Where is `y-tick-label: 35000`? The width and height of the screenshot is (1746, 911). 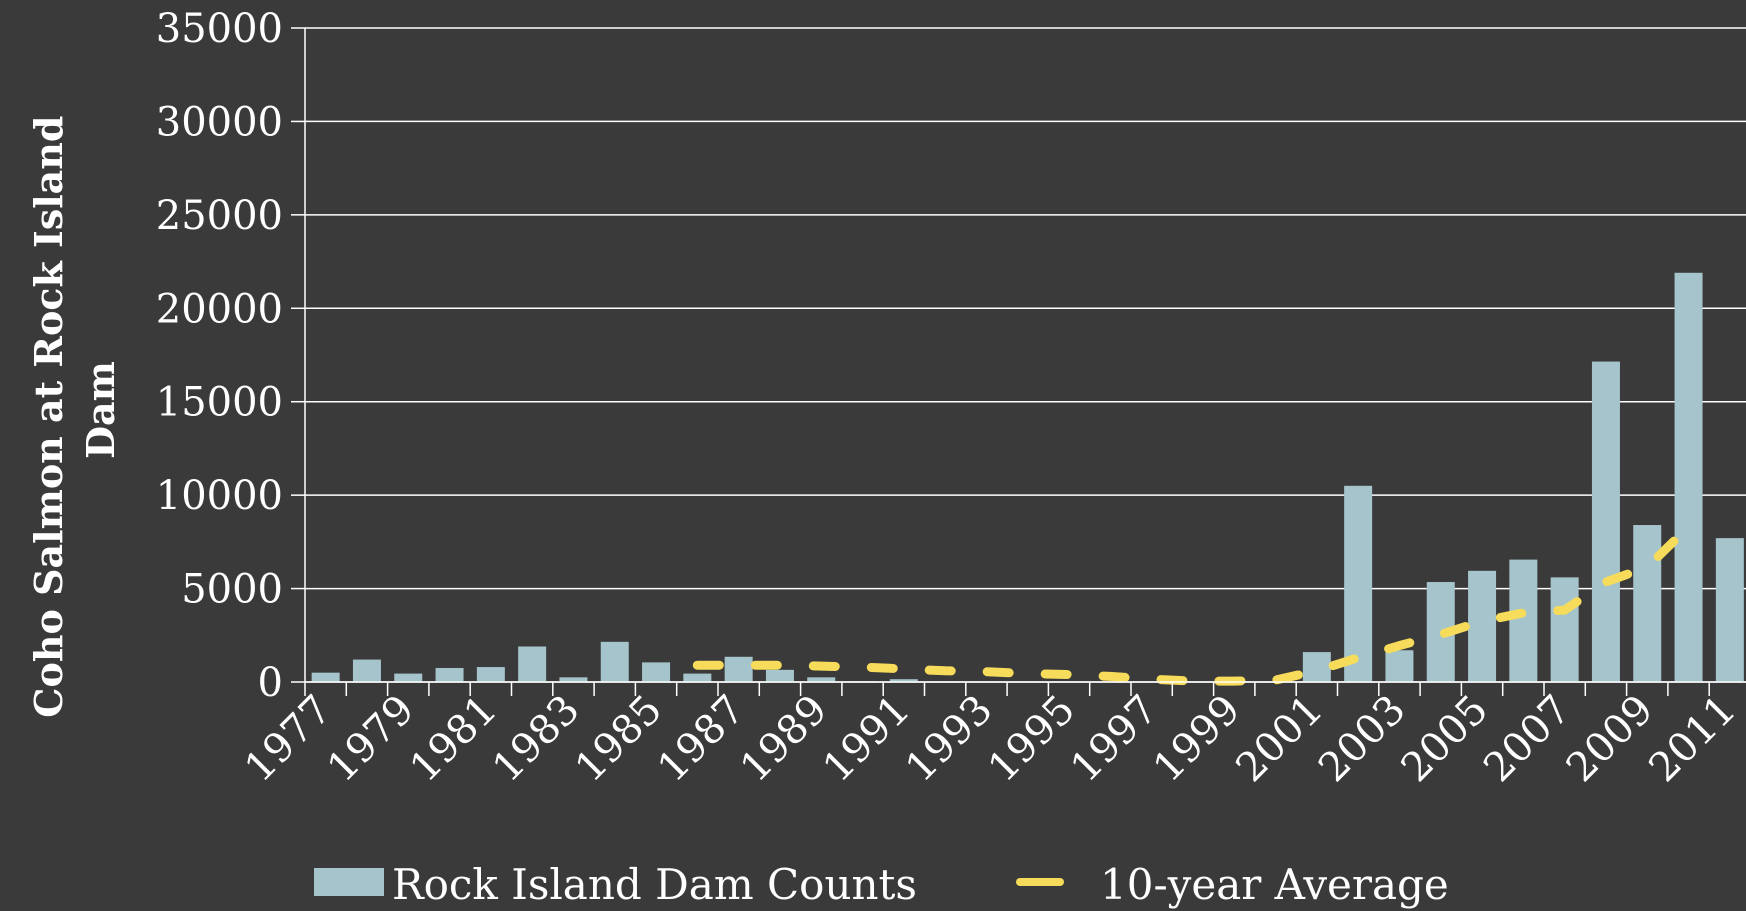
y-tick-label: 35000 is located at coordinates (219, 29).